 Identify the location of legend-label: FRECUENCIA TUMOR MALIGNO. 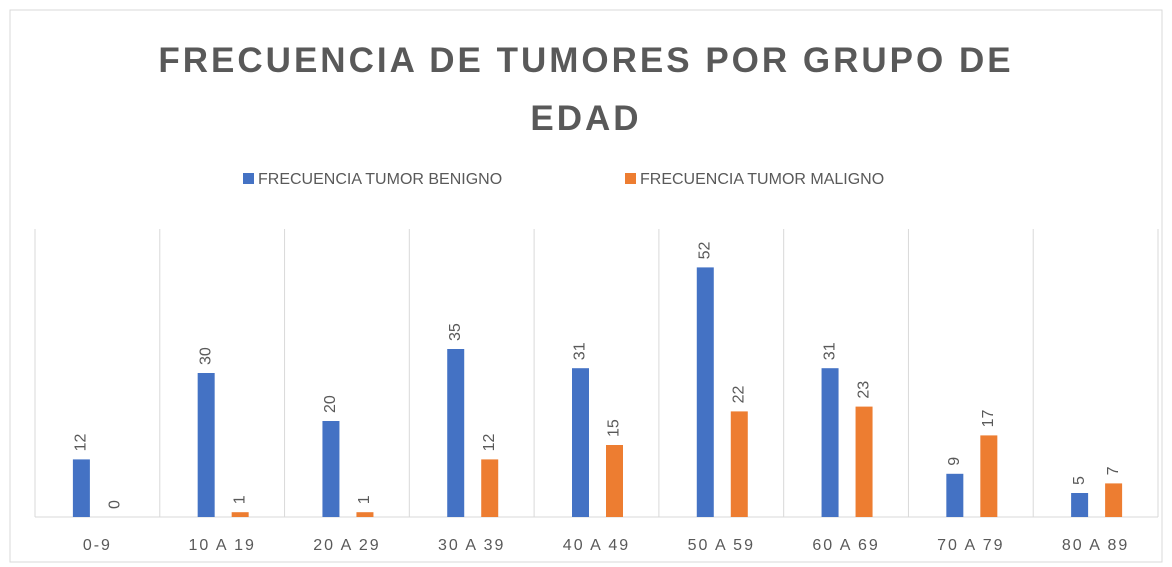
(762, 179).